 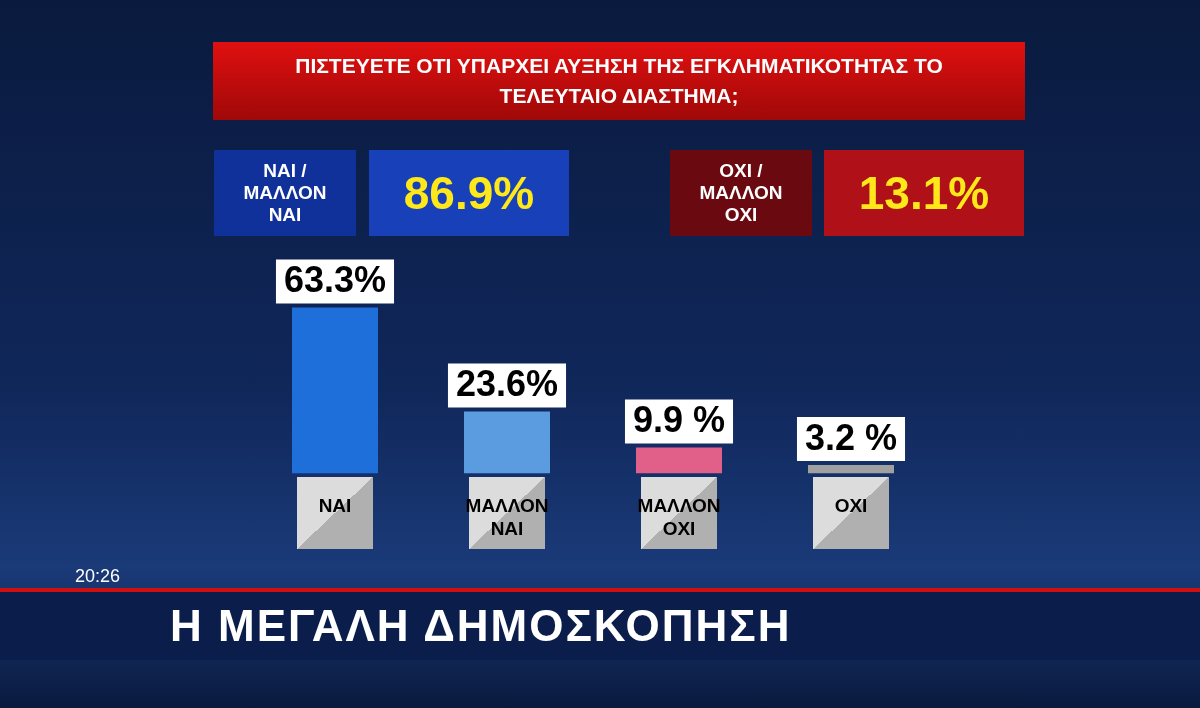 I want to click on data-label: 3.2 %, so click(x=851, y=437).